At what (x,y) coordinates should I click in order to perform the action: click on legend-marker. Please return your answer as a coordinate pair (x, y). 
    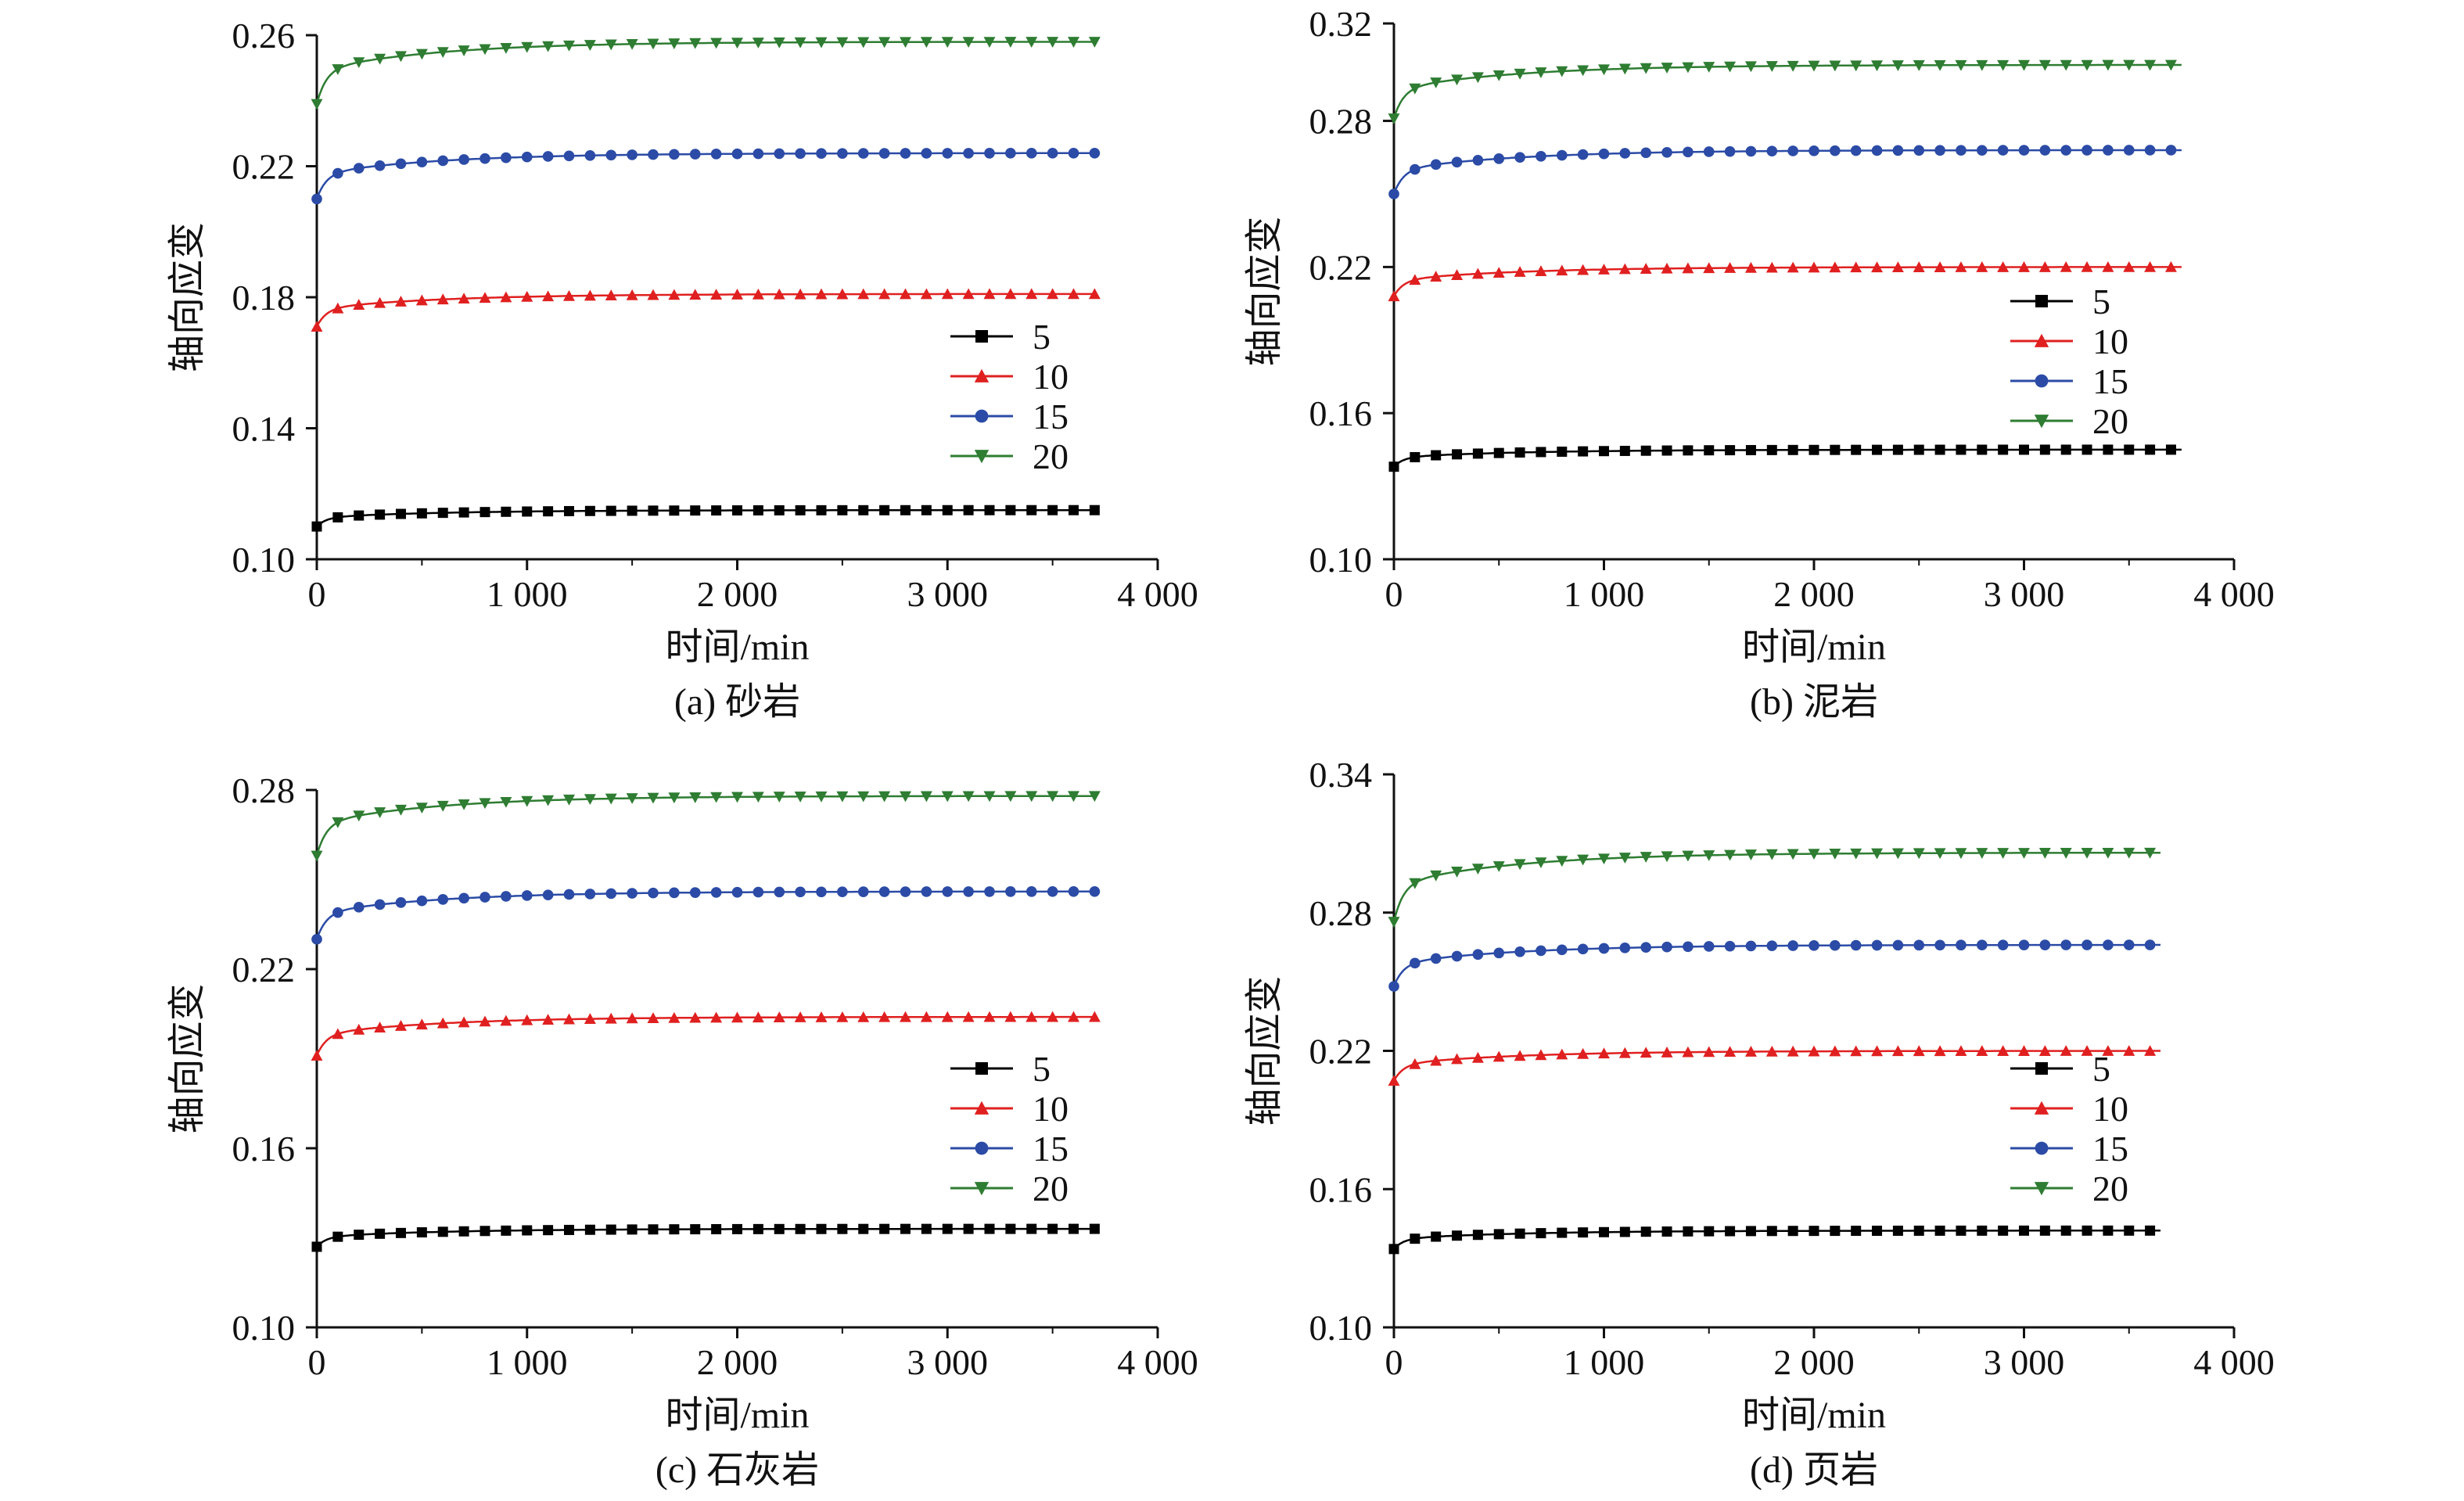
    Looking at the image, I should click on (2041, 301).